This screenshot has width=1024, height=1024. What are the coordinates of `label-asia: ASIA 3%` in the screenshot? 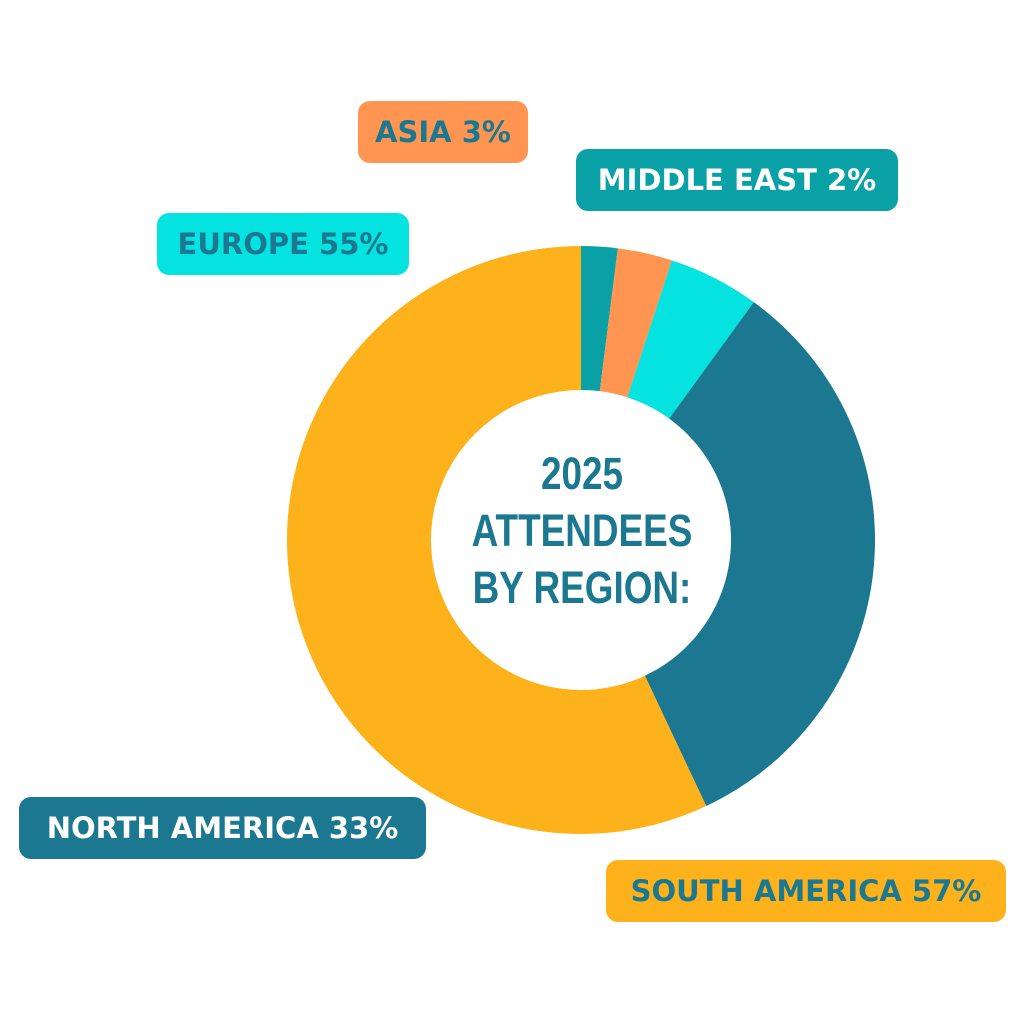 It's located at (443, 132).